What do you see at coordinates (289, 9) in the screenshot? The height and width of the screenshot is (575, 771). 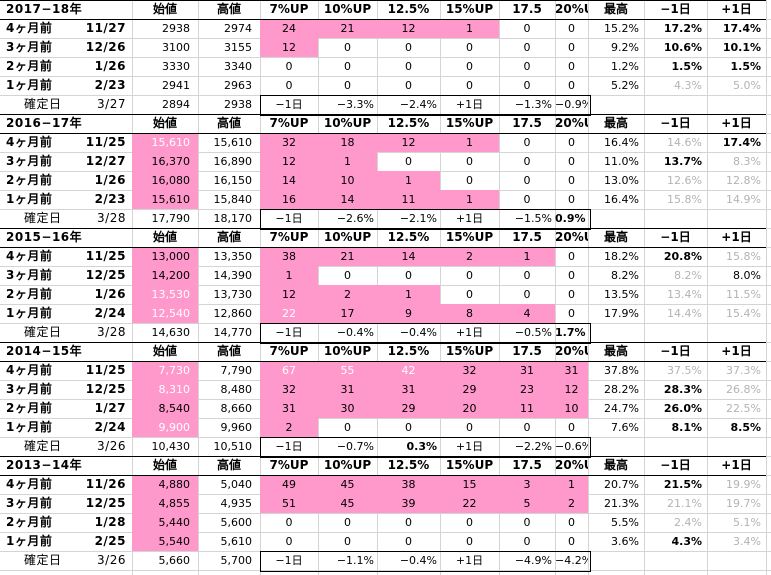 I see `column-header: 7%UP` at bounding box center [289, 9].